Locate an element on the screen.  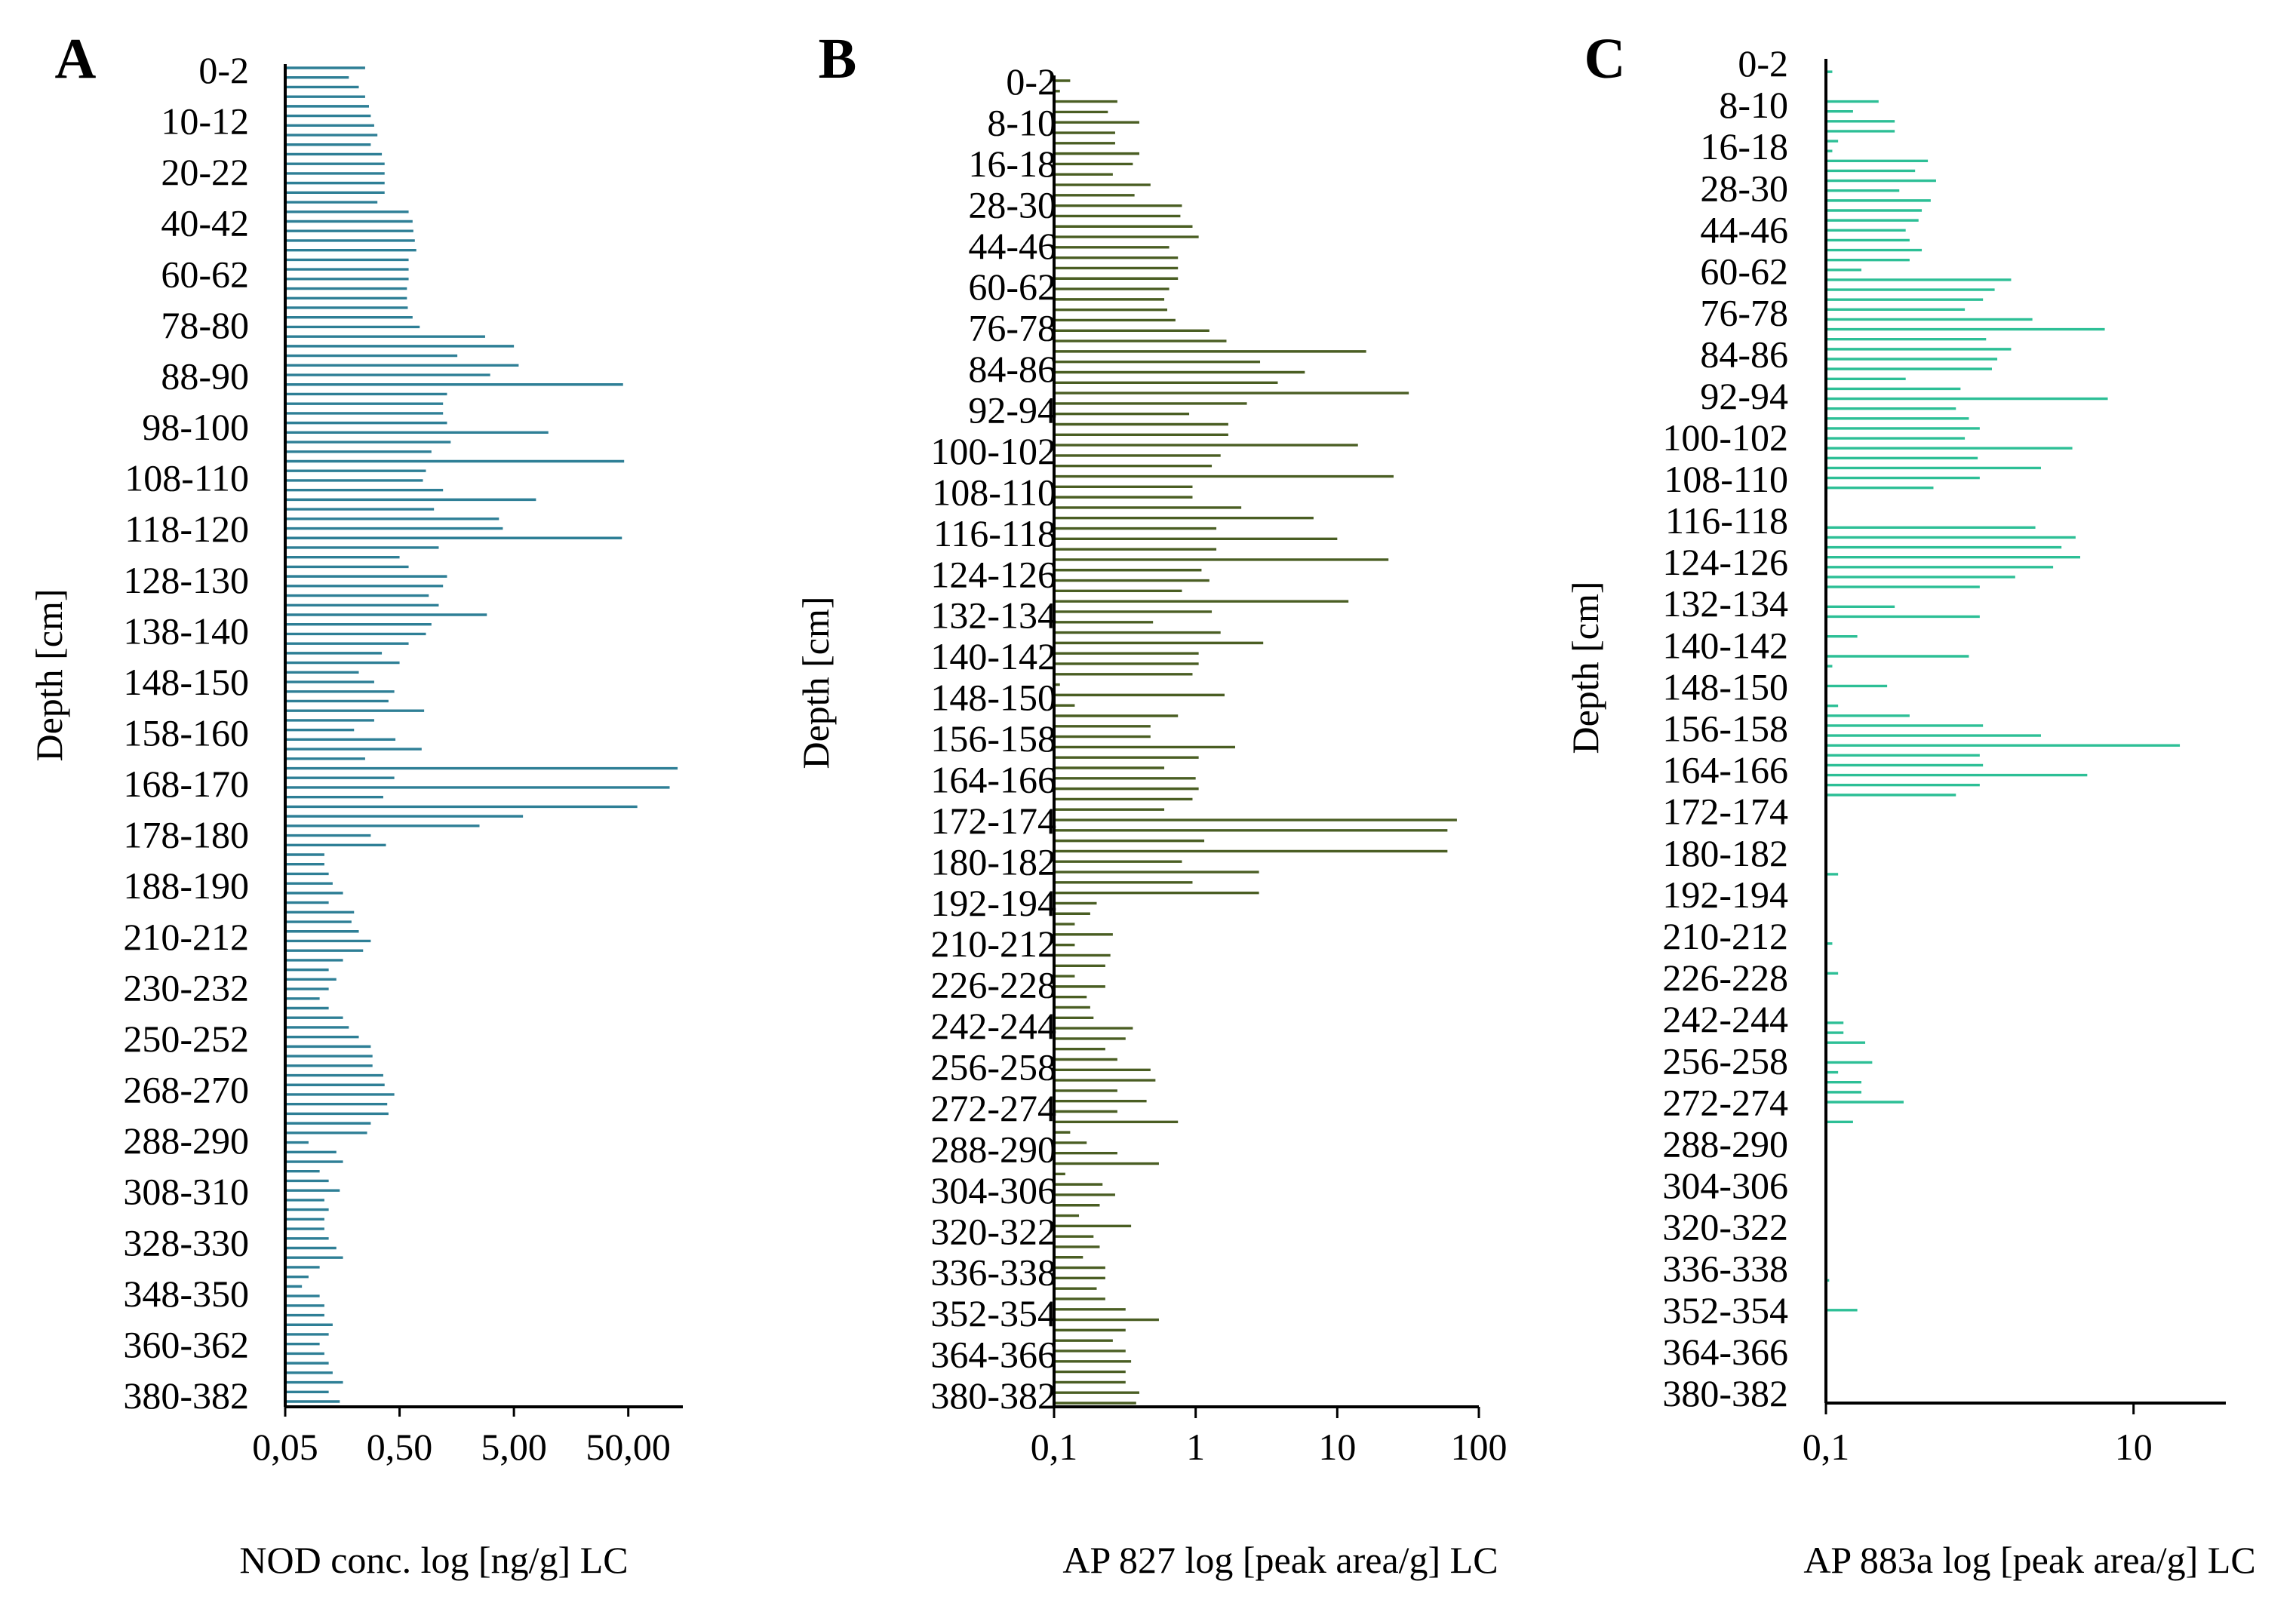
depth-tick-label: 308-310 is located at coordinates (186, 1192).